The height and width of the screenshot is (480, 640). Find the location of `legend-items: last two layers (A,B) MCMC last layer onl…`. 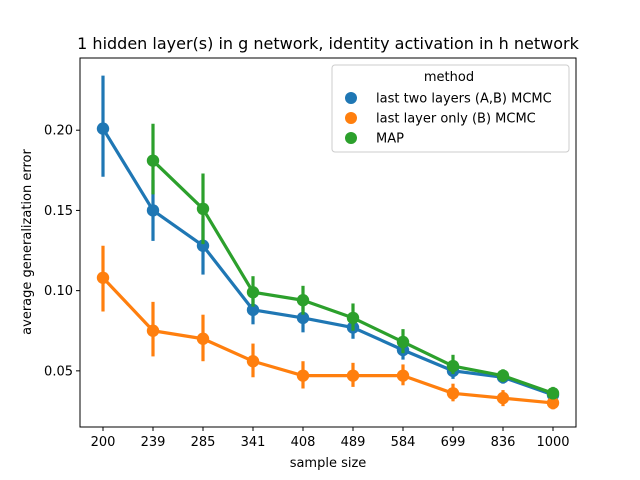

legend-items: last two layers (A,B) MCMC last layer onl… is located at coordinates (448, 119).